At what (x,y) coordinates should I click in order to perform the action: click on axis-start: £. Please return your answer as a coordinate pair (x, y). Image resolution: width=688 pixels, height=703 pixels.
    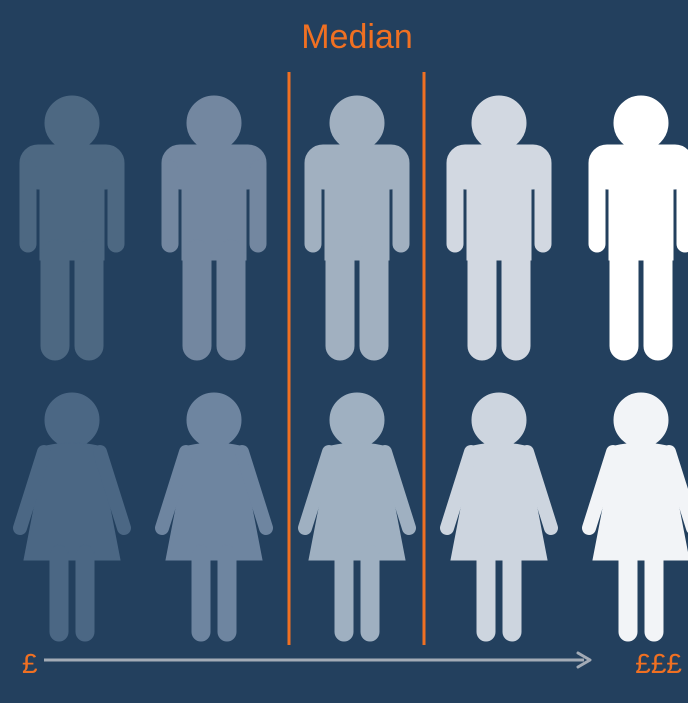
    Looking at the image, I should click on (30, 663).